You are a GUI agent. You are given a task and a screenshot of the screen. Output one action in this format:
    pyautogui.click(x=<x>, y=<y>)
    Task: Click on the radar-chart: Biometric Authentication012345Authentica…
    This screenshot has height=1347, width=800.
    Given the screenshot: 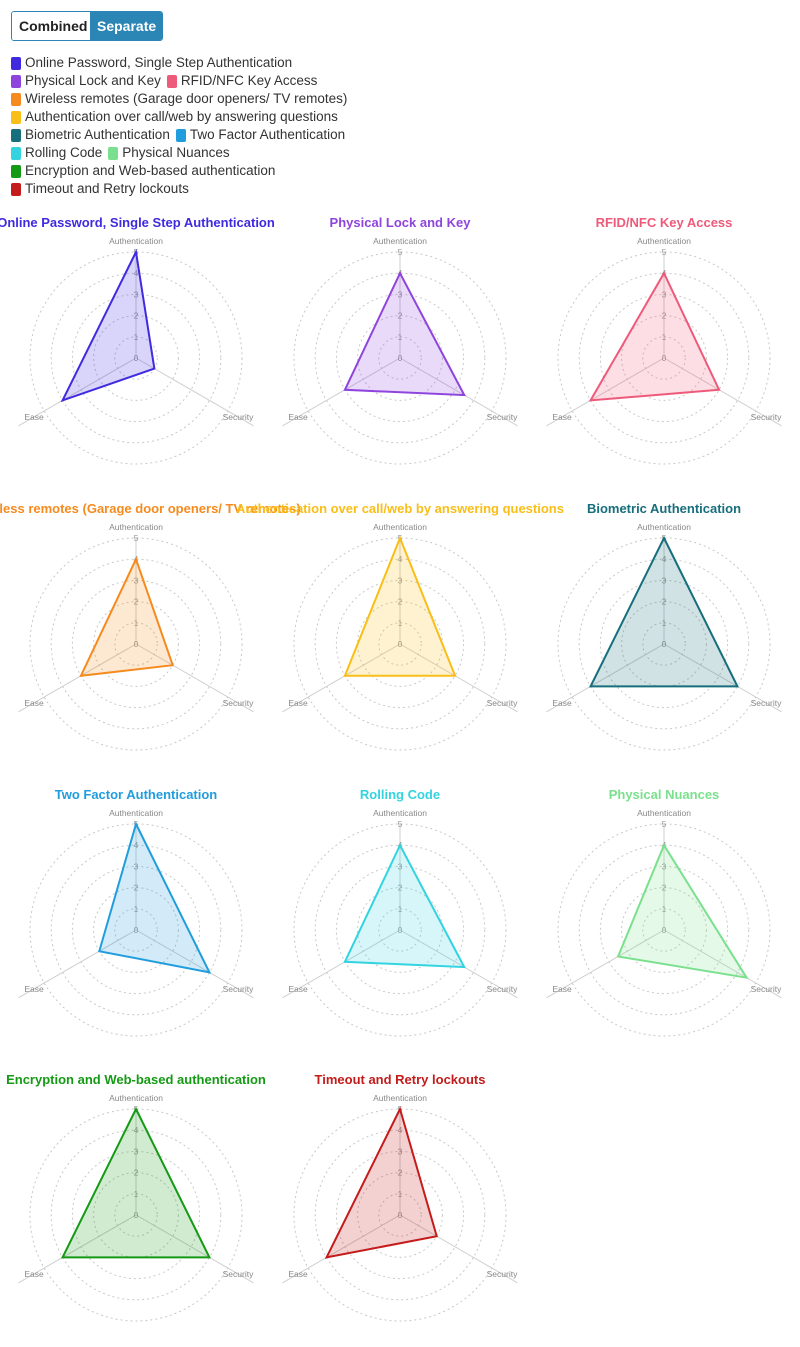 What is the action you would take?
    pyautogui.click(x=664, y=626)
    